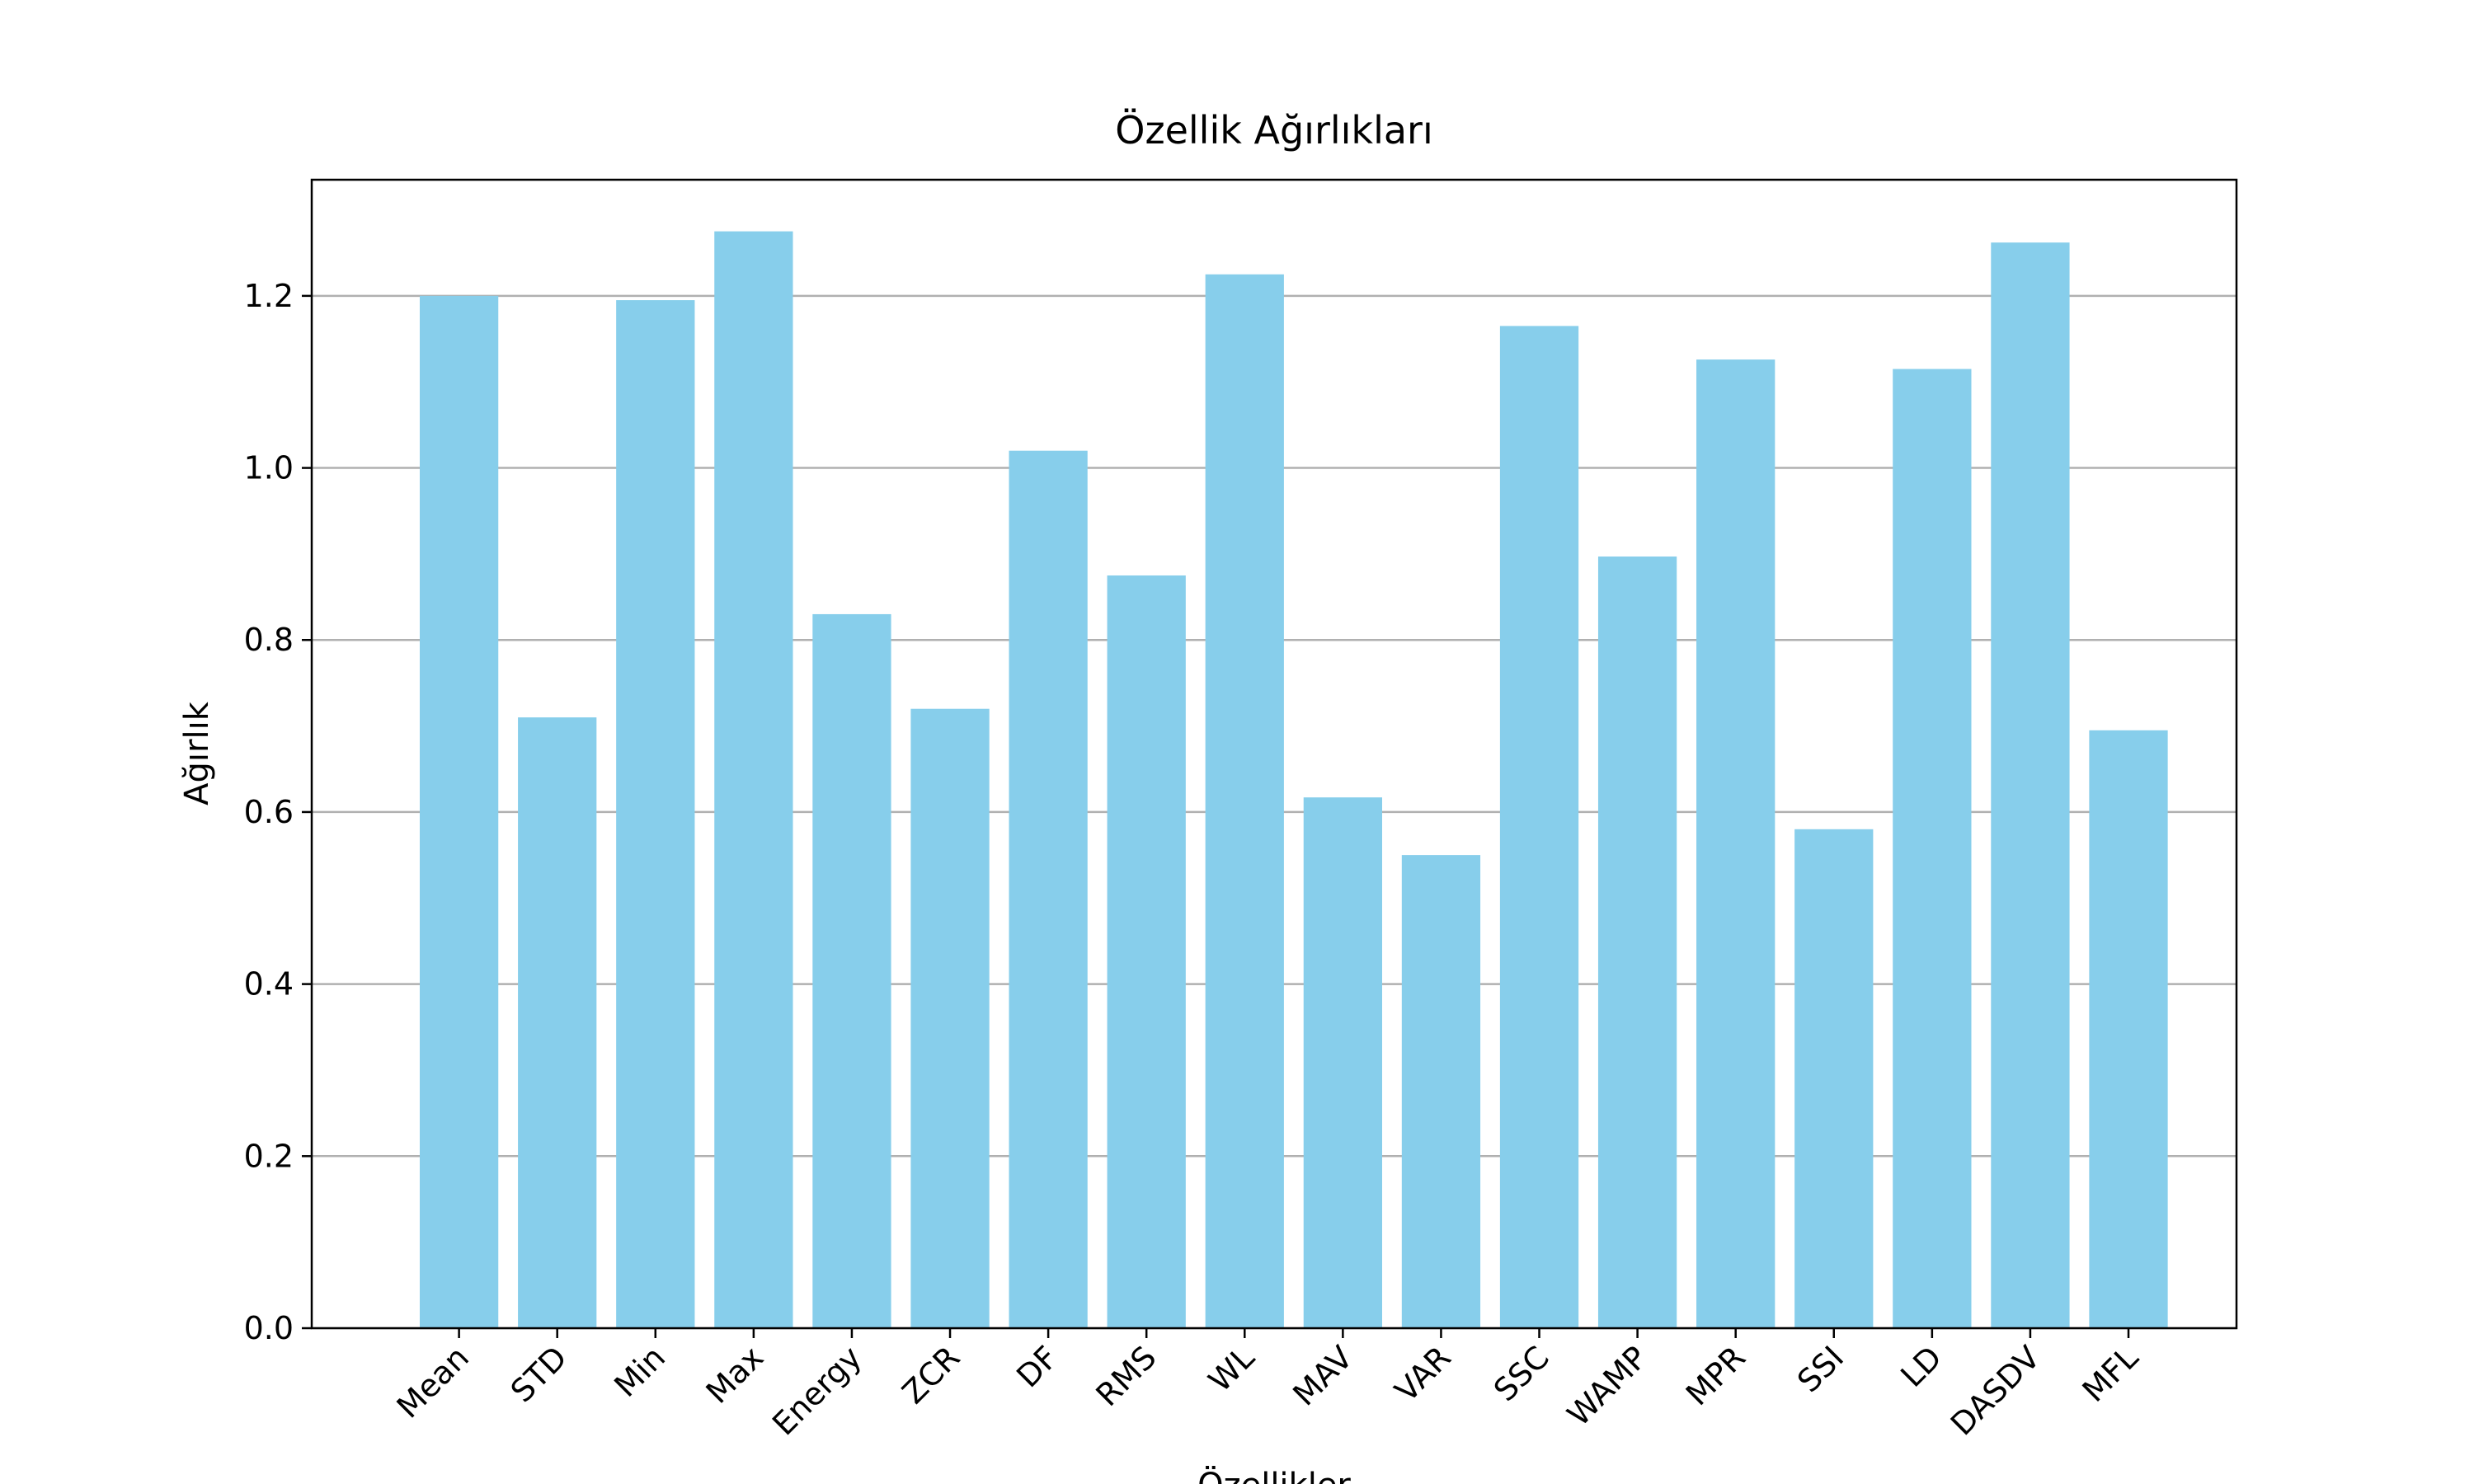 This screenshot has height=1484, width=2474. I want to click on bar-mav, so click(1342, 1062).